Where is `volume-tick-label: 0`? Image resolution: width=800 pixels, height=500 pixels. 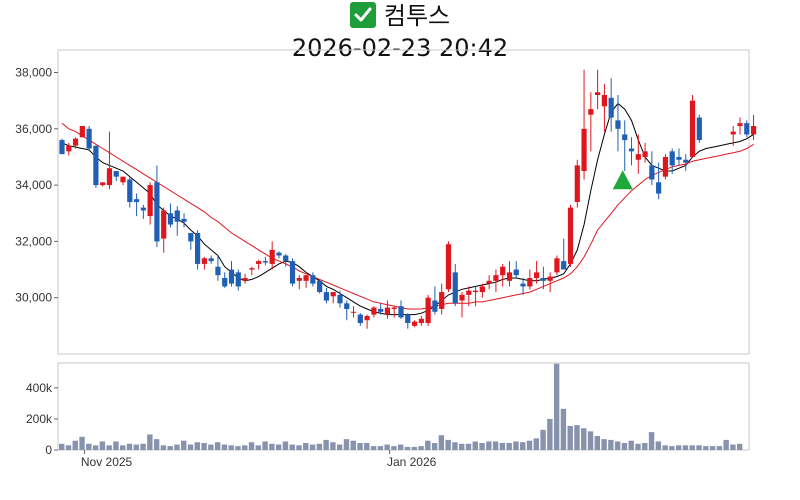 volume-tick-label: 0 is located at coordinates (48, 450).